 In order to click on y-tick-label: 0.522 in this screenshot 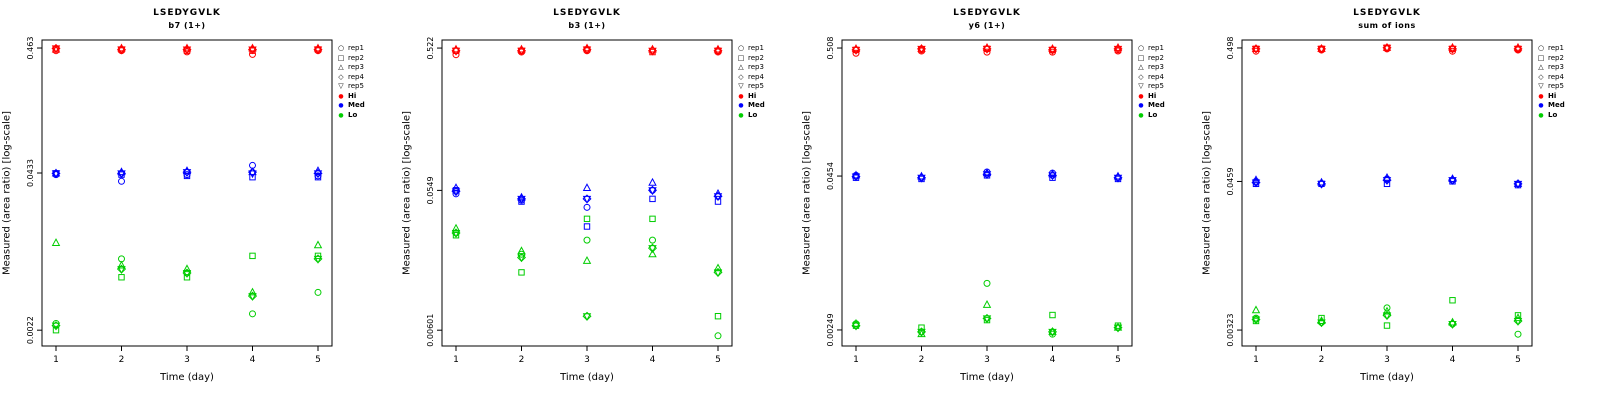, I will do `click(430, 48)`.